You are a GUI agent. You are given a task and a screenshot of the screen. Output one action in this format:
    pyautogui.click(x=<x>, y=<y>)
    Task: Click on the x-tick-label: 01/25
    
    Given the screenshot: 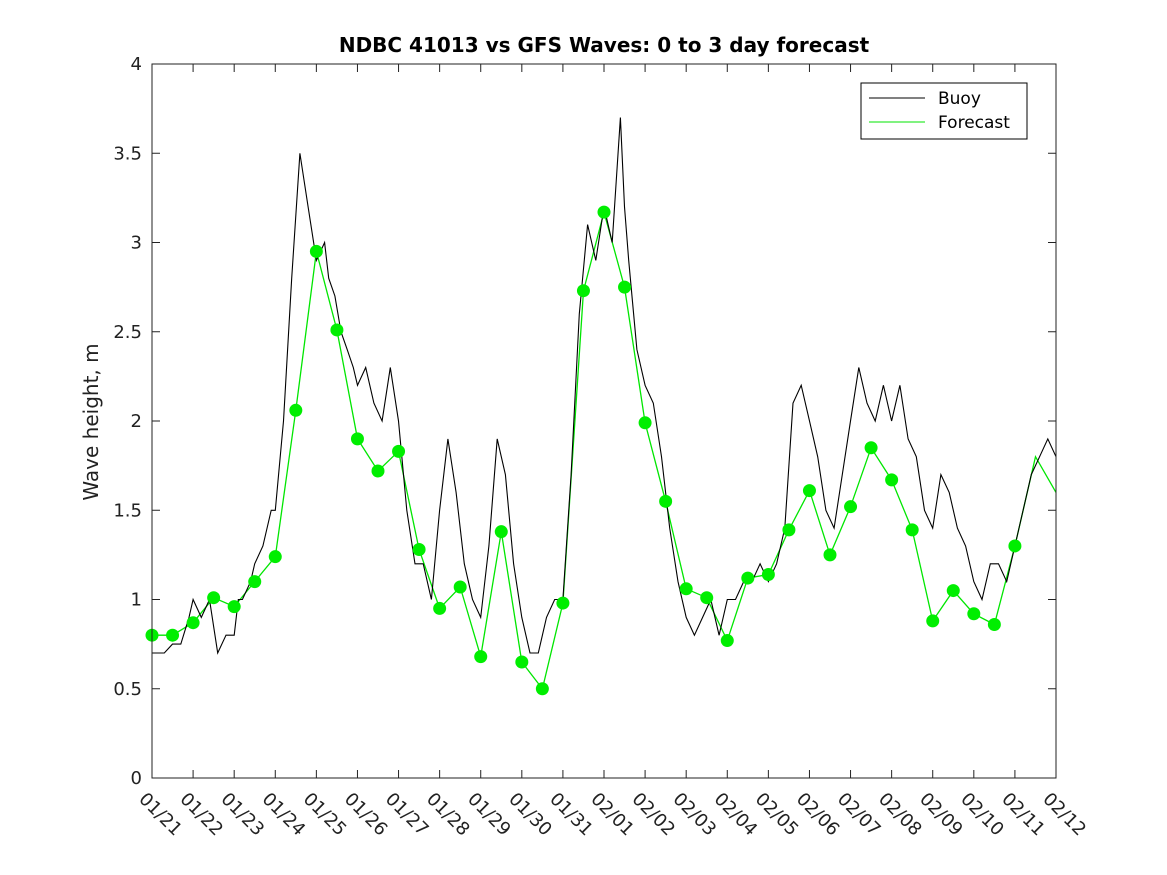 What is the action you would take?
    pyautogui.click(x=325, y=815)
    